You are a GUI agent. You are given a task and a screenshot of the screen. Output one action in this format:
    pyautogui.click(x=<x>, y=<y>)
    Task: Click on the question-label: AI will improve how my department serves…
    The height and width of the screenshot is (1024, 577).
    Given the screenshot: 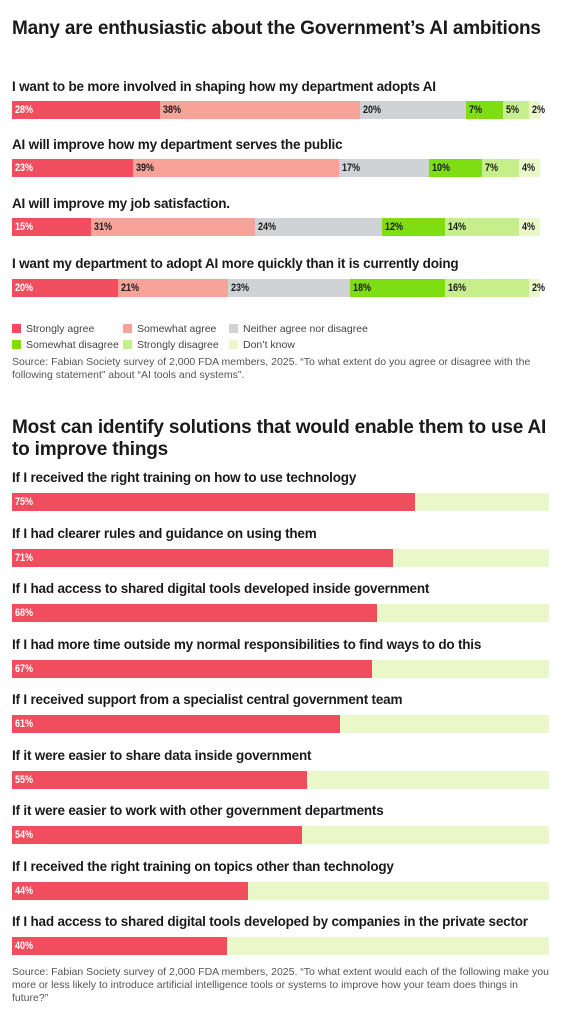 What is the action you would take?
    pyautogui.click(x=177, y=144)
    